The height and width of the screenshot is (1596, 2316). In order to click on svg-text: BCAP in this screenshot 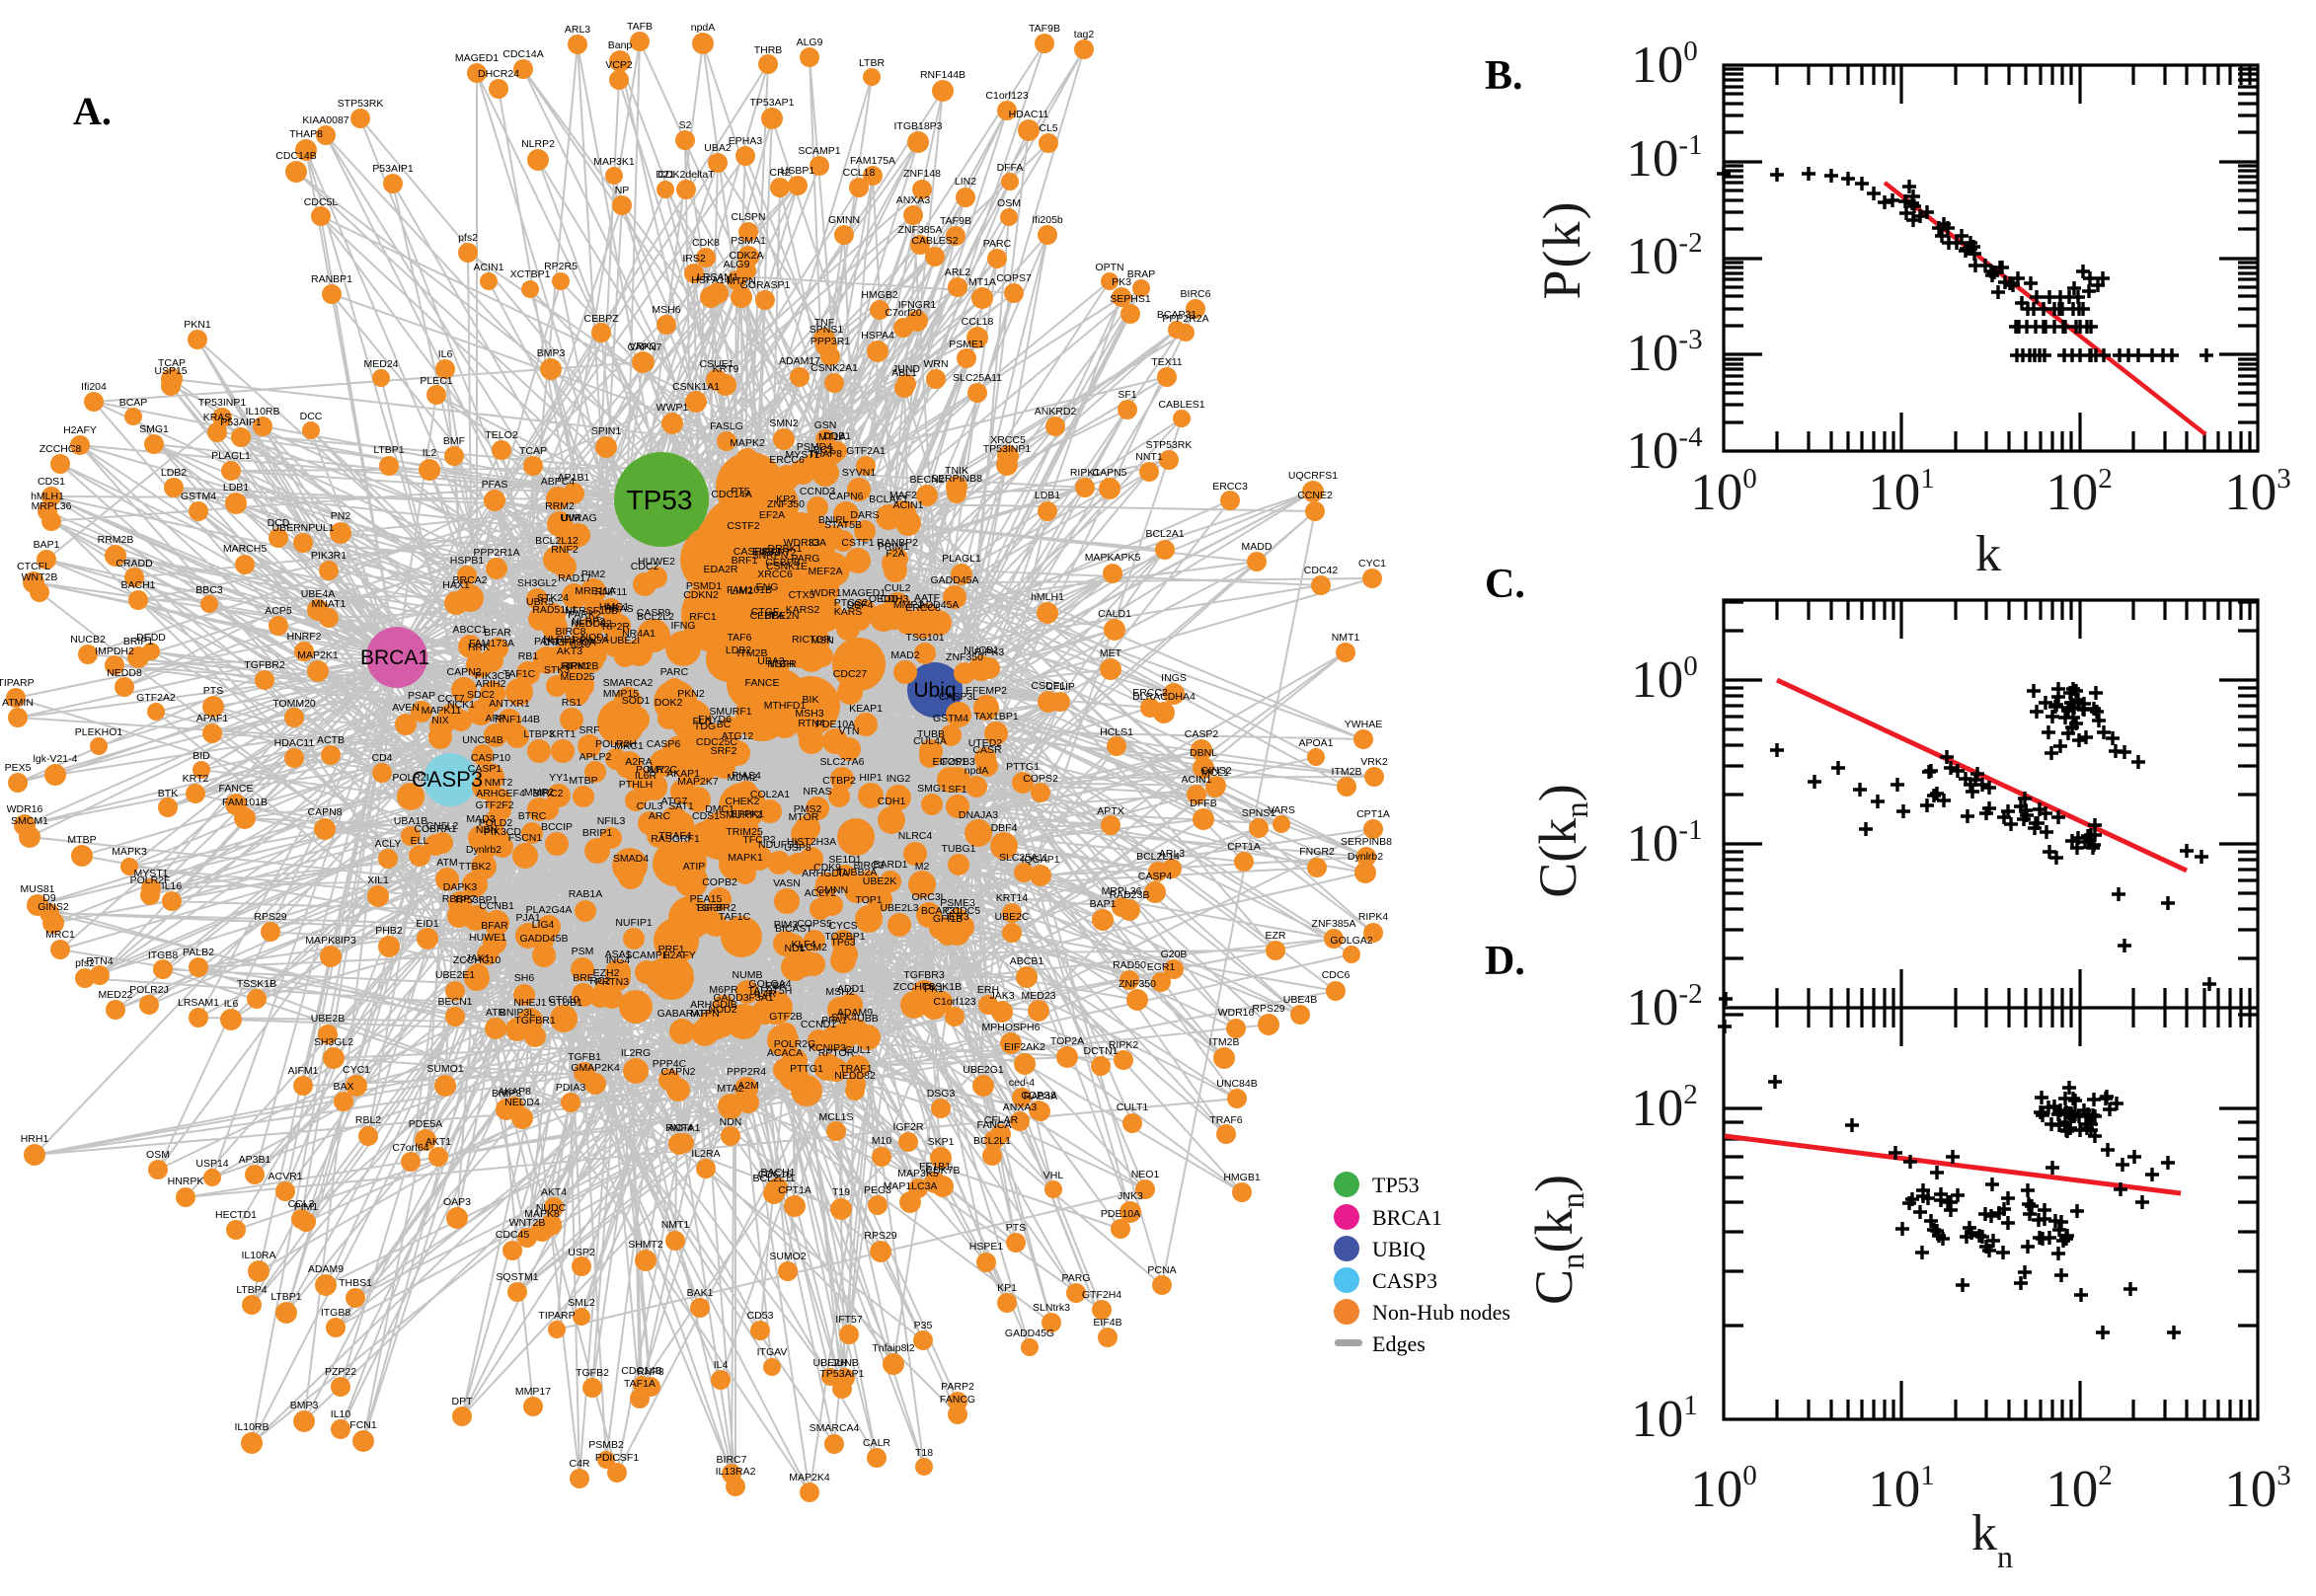, I will do `click(134, 403)`.